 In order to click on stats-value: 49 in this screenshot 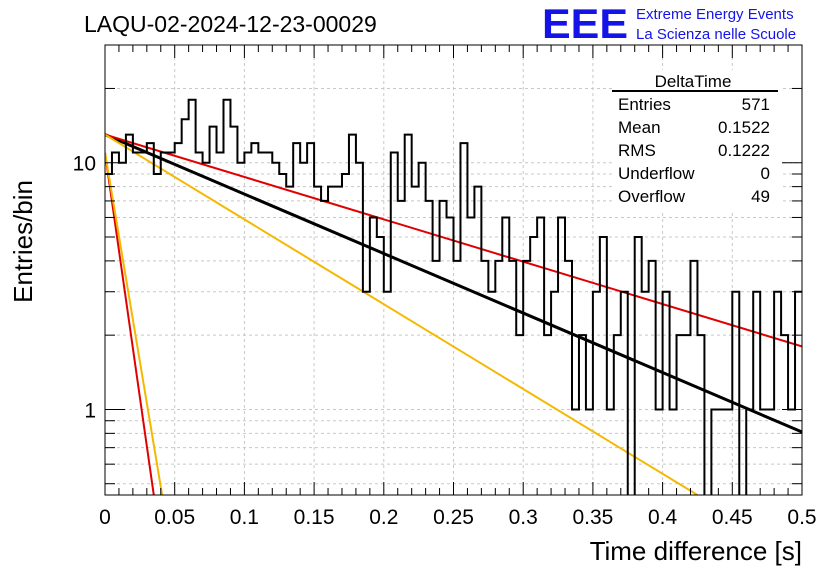, I will do `click(760, 196)`.